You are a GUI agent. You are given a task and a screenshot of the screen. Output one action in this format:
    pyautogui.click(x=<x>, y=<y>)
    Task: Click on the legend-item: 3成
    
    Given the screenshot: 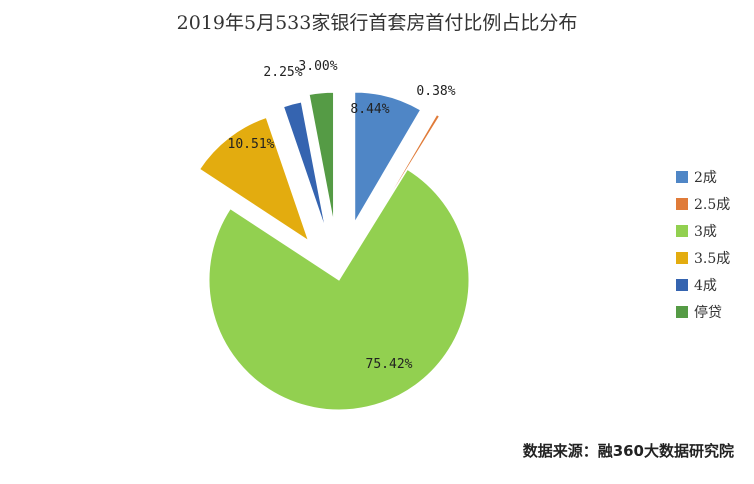 What is the action you would take?
    pyautogui.click(x=703, y=230)
    